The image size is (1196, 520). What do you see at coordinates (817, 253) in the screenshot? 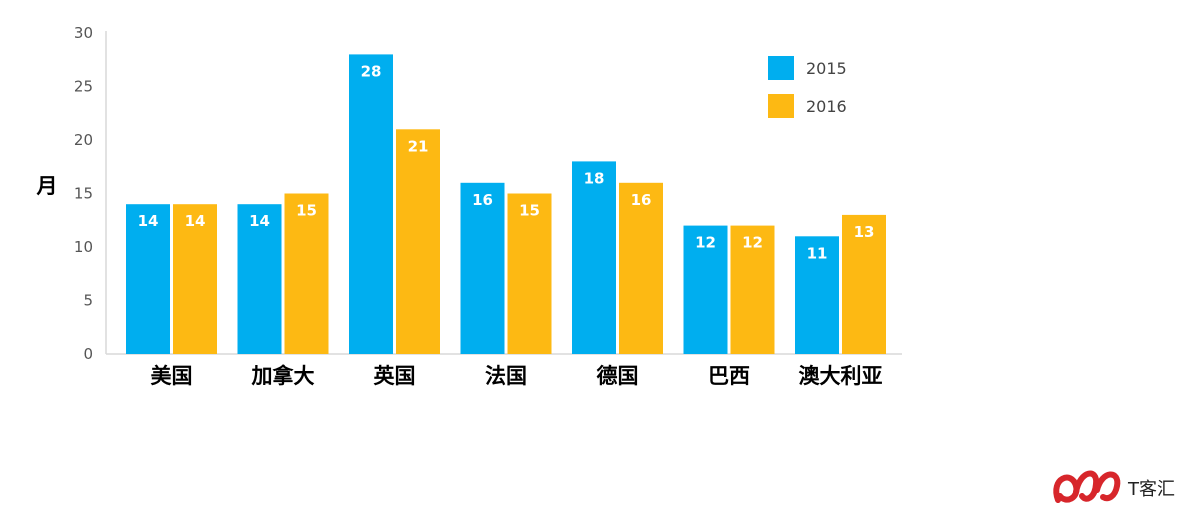
I see `value-label: 11` at bounding box center [817, 253].